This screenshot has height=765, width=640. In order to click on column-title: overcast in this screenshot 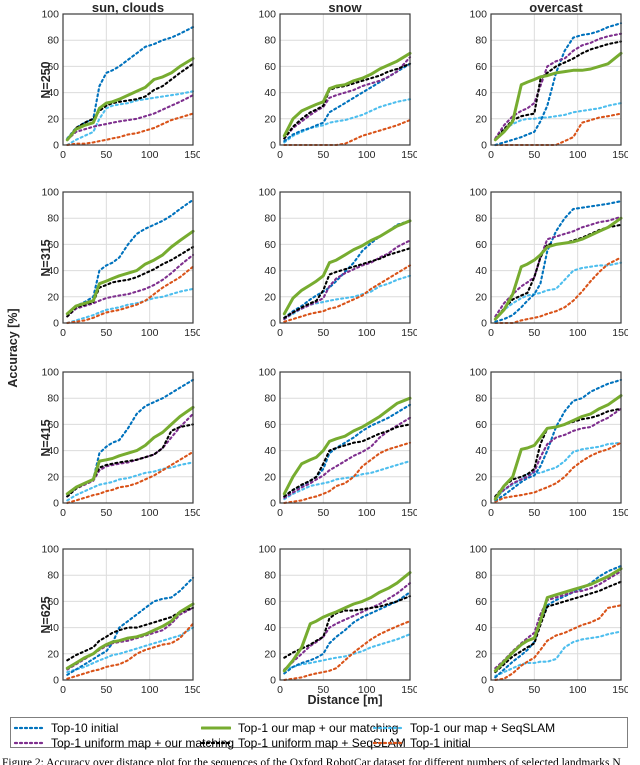, I will do `click(556, 7)`.